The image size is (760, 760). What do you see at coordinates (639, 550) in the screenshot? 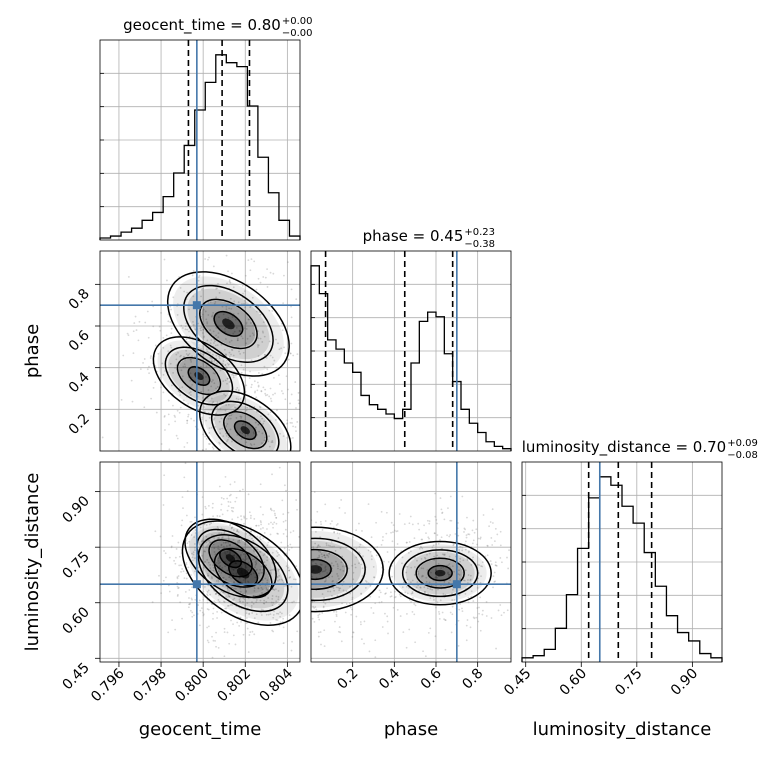
I see `hist-panel-luminosity_distance: luminosity_distance = 0.70 +0.09−0.08` at bounding box center [639, 550].